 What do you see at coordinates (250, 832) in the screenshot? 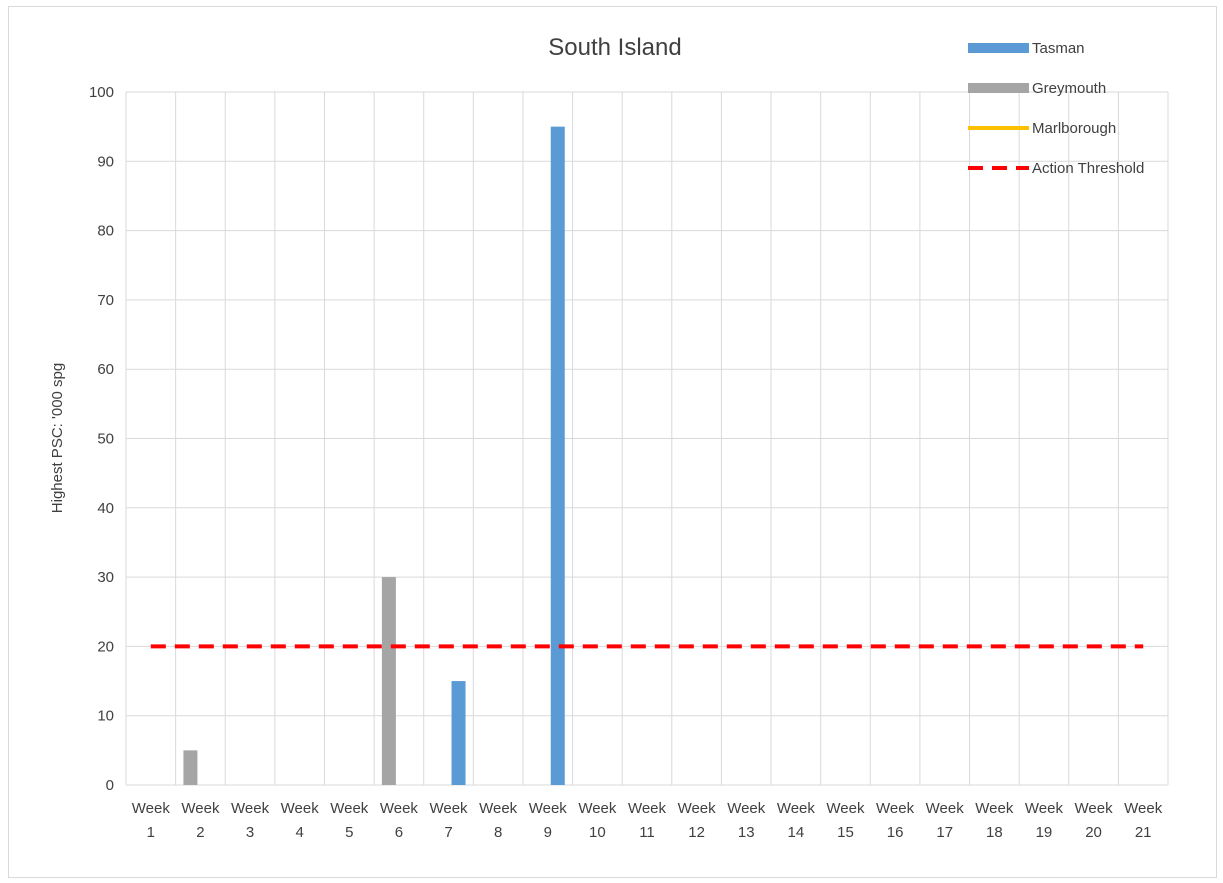
I see `x-tick-label-line2: 3` at bounding box center [250, 832].